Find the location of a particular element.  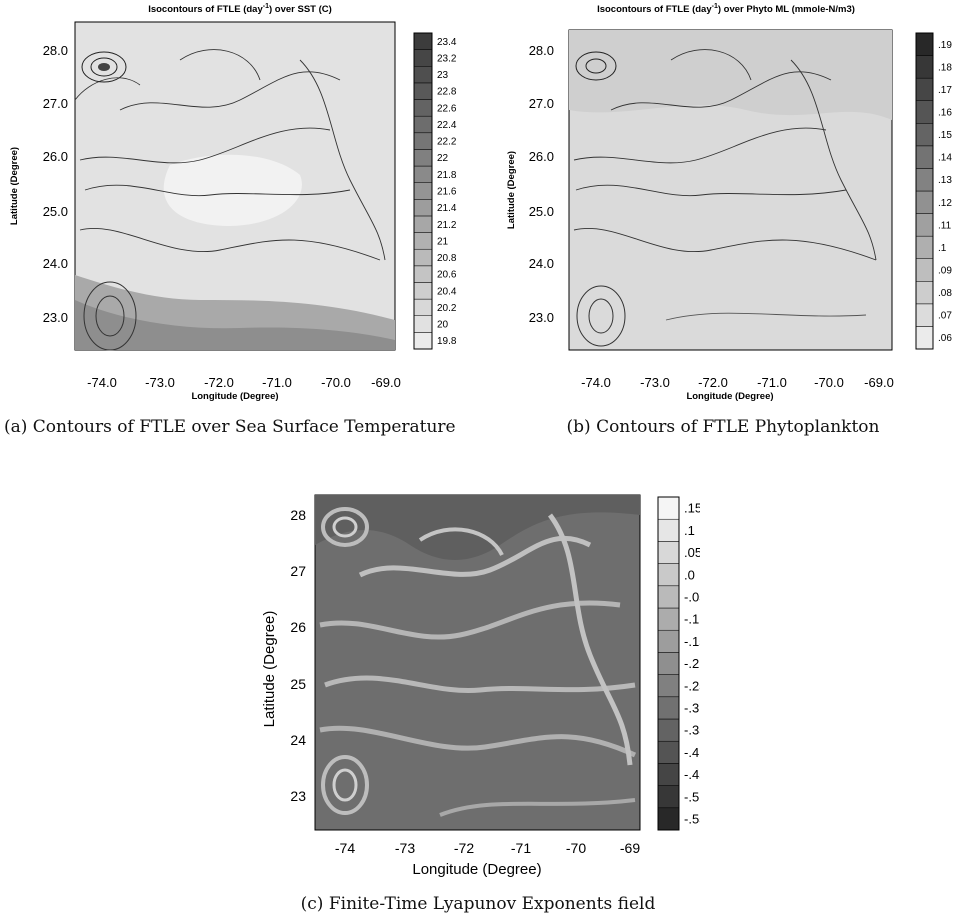

colorbar-label: 20 is located at coordinates (443, 325).